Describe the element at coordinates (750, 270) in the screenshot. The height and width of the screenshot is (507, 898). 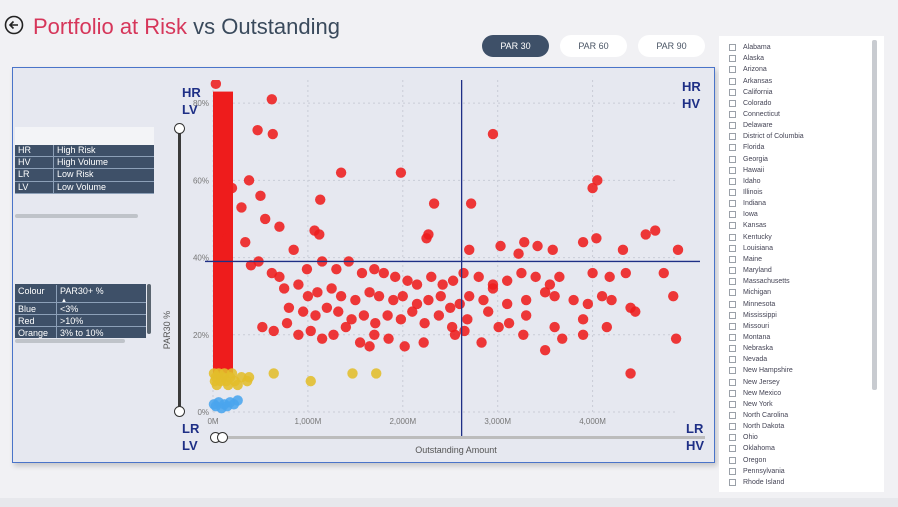
I see `state-filter-item: Maryland` at that location.